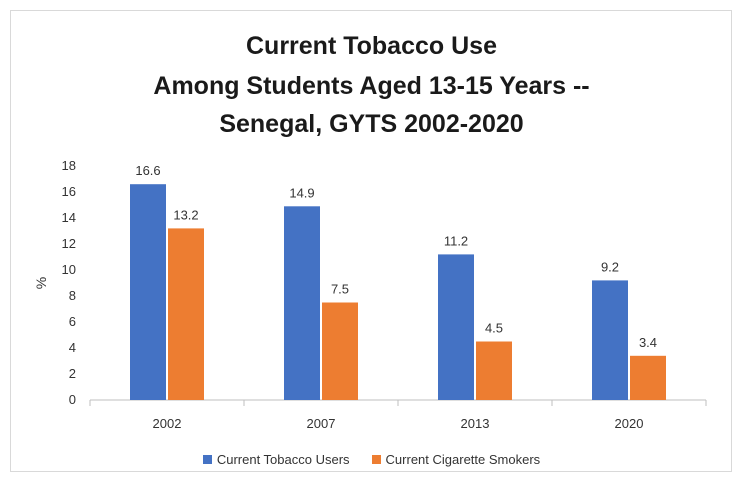 The width and height of the screenshot is (743, 482). Describe the element at coordinates (147, 170) in the screenshot. I see `data-label: 16.6` at that location.